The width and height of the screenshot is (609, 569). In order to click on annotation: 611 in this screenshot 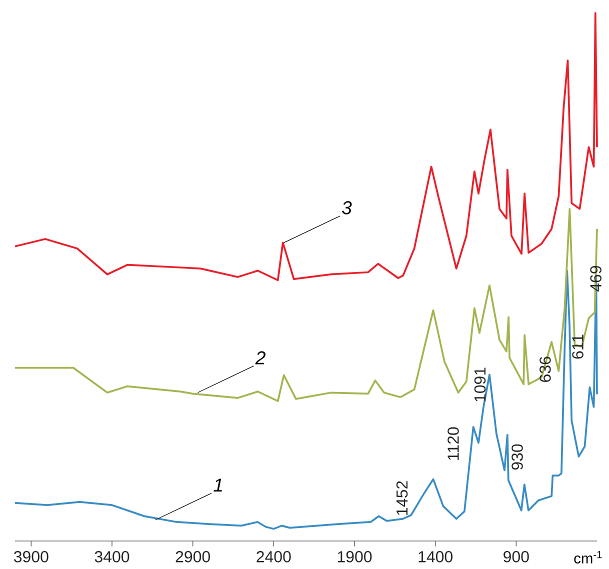, I will do `click(578, 346)`.